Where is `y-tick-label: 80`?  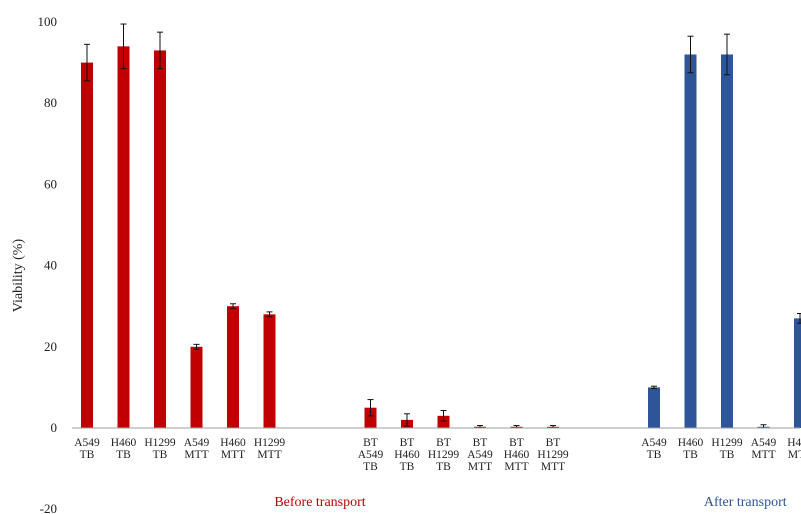
y-tick-label: 80 is located at coordinates (50, 102).